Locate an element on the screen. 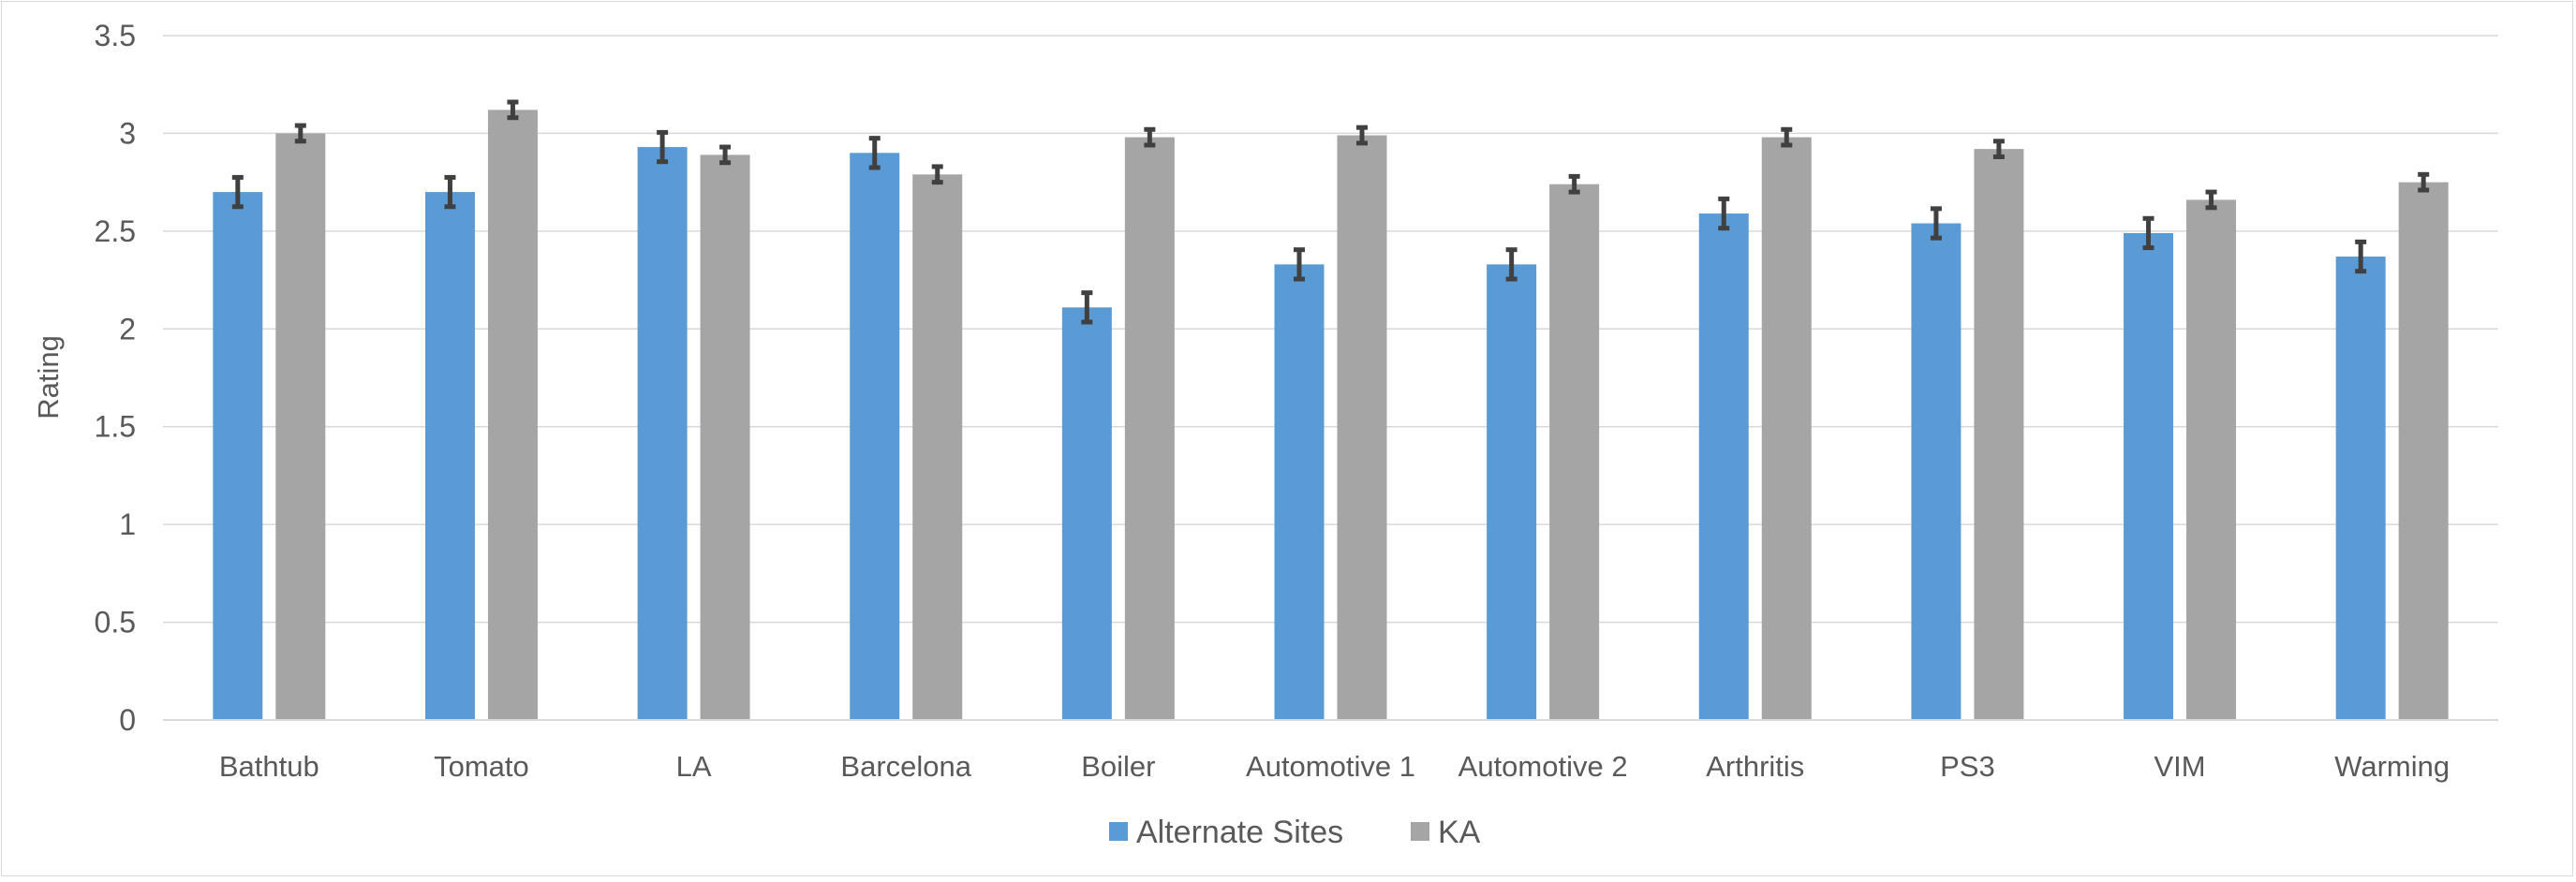 The image size is (2576, 882). y-axis-ticks: 0 0.5 1 1.5 2 2.5 3 3.5 is located at coordinates (115, 378).